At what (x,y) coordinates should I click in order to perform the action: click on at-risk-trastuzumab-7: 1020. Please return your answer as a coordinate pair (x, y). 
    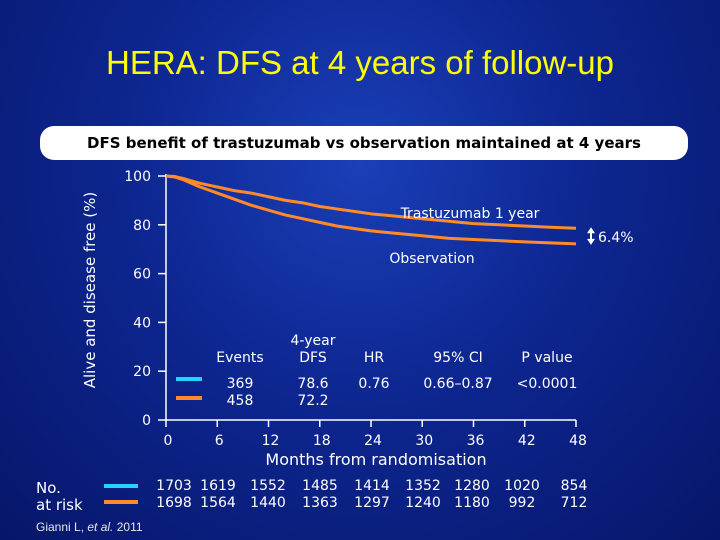
    Looking at the image, I should click on (522, 486).